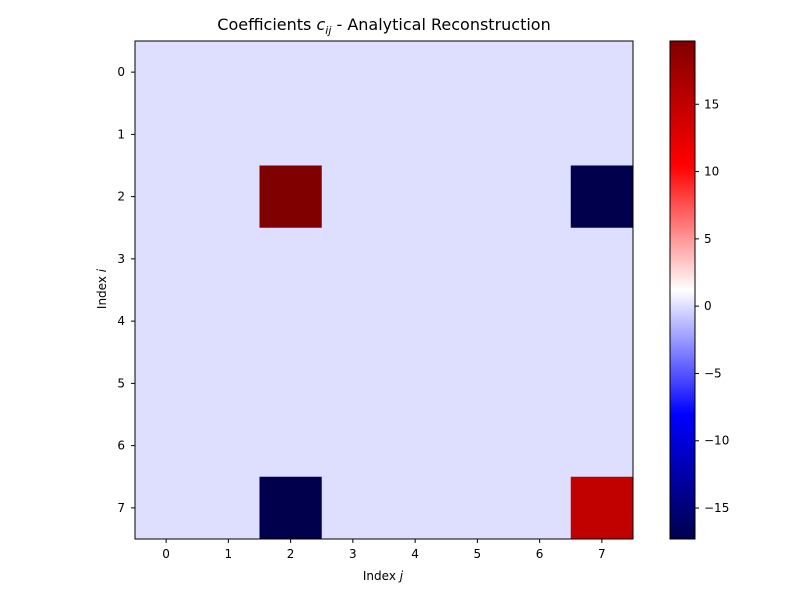 Image resolution: width=800 pixels, height=604 pixels. What do you see at coordinates (121, 383) in the screenshot?
I see `y-tick-label: 5` at bounding box center [121, 383].